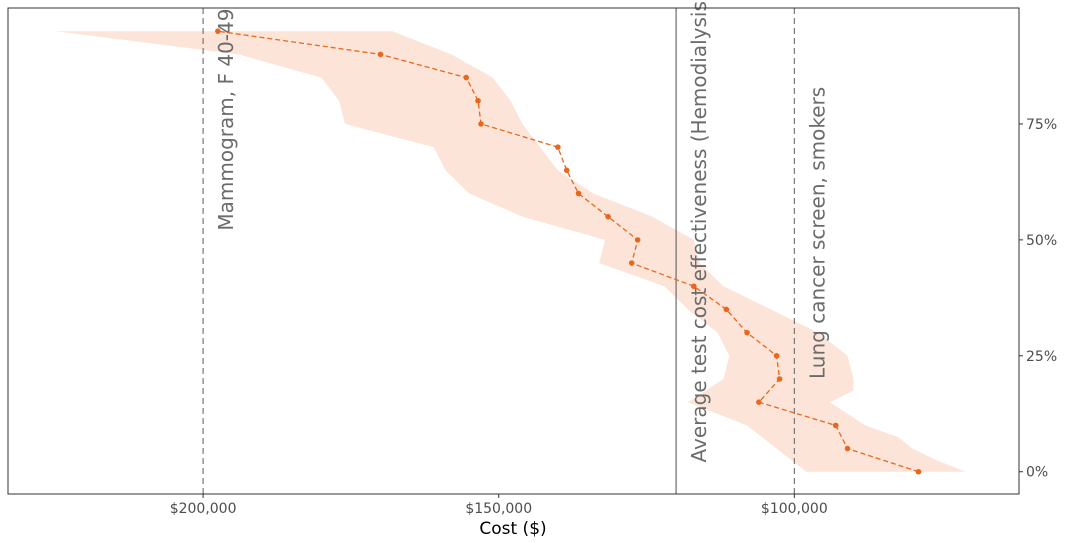 The image size is (1066, 542). Describe the element at coordinates (226, 120) in the screenshot. I see `reference-label-0: Mammogram, F 40-49` at that location.